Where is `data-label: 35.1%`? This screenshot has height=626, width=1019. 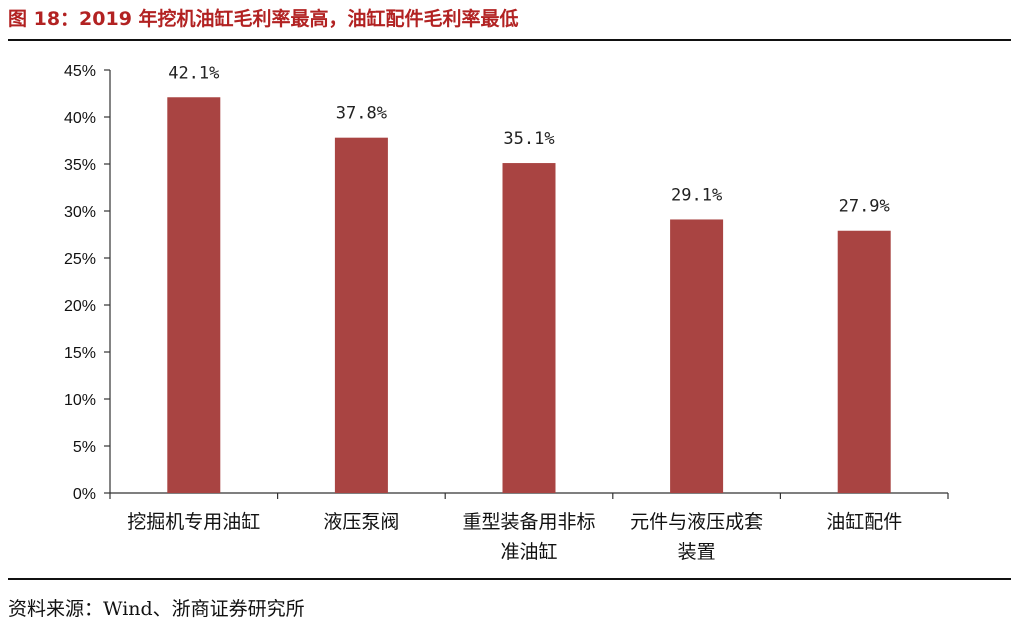 data-label: 35.1% is located at coordinates (528, 139).